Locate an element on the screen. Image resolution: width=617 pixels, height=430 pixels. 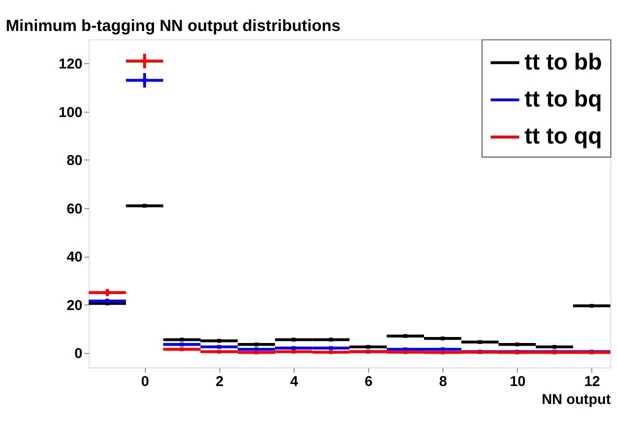
legend-label: tt to bq is located at coordinates (563, 99).